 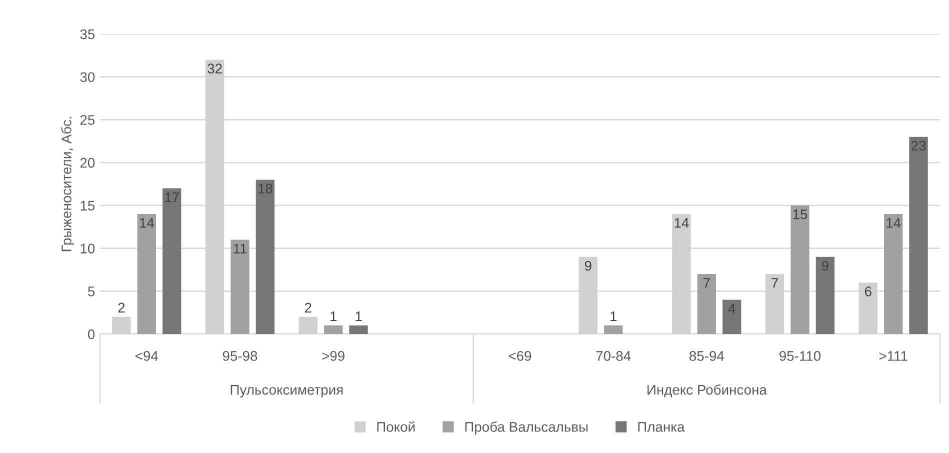 I want to click on x-tick-label: <69, so click(x=520, y=356).